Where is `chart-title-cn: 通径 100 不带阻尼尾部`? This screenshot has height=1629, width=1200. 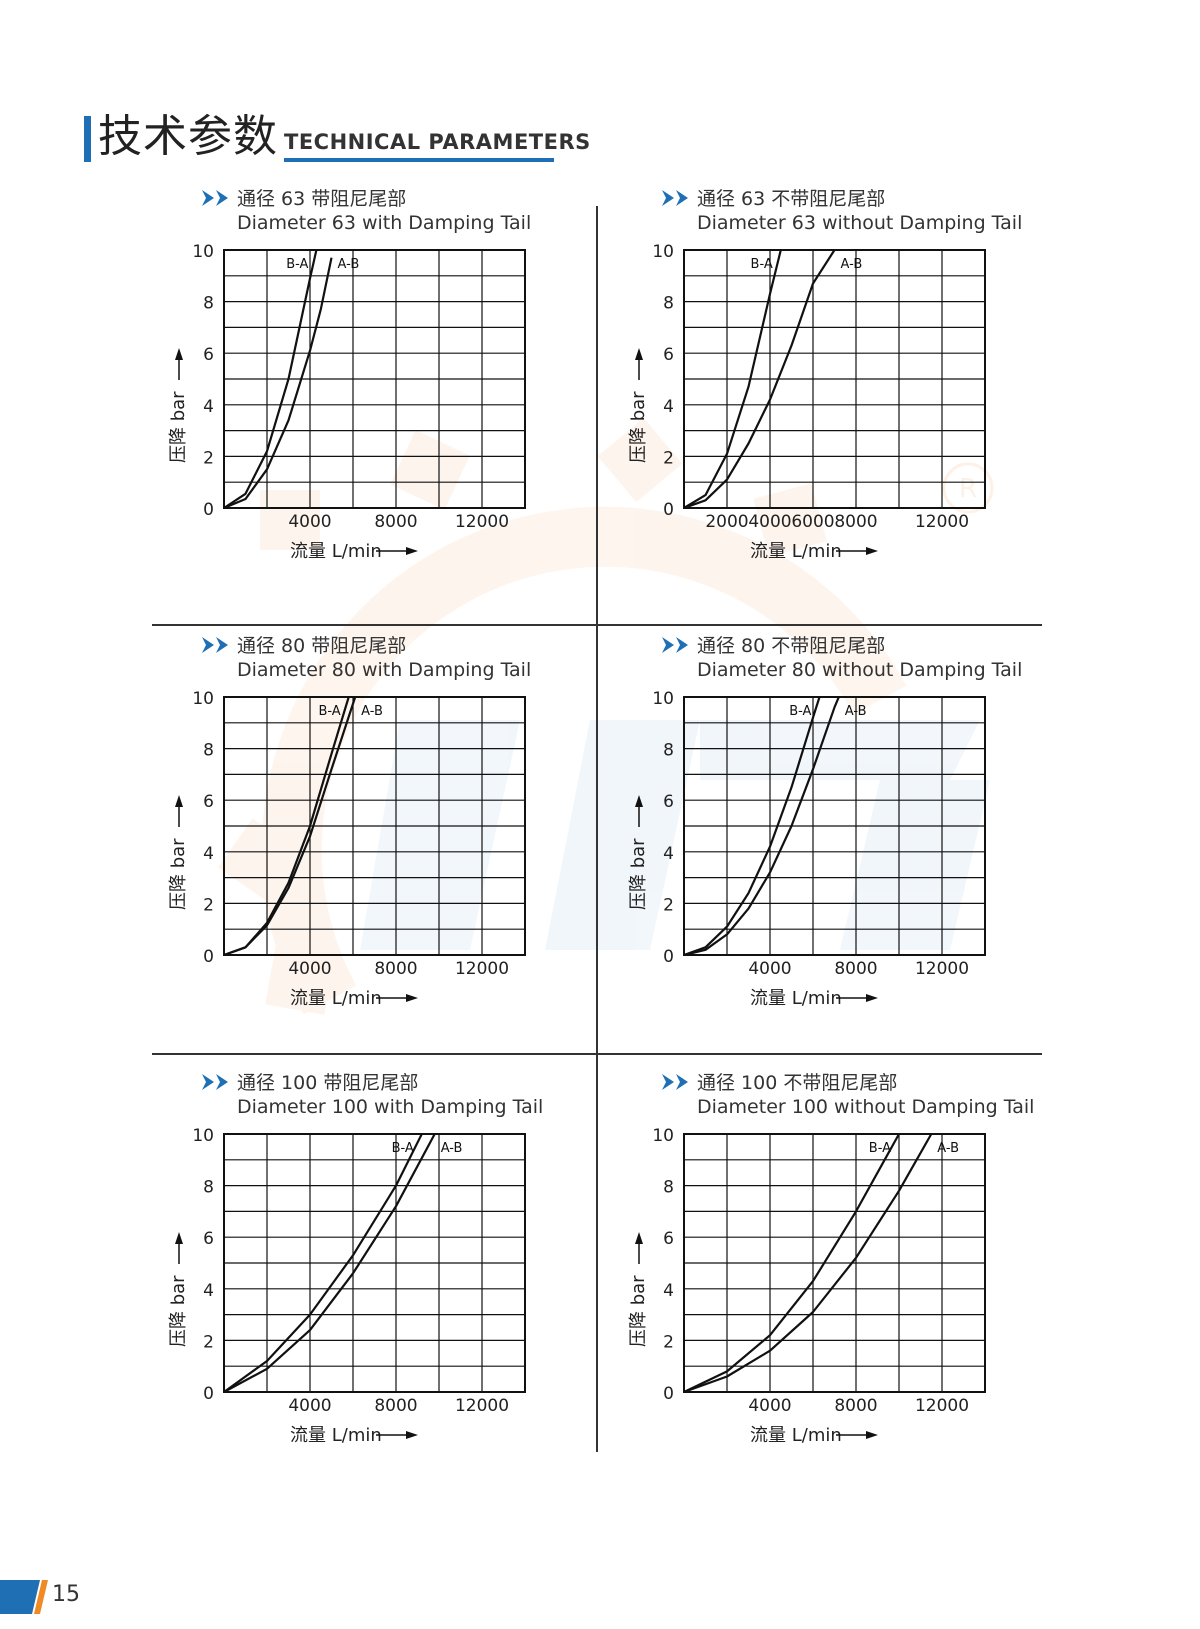
chart-title-cn: 通径 100 不带阻尼尾部 is located at coordinates (797, 1083).